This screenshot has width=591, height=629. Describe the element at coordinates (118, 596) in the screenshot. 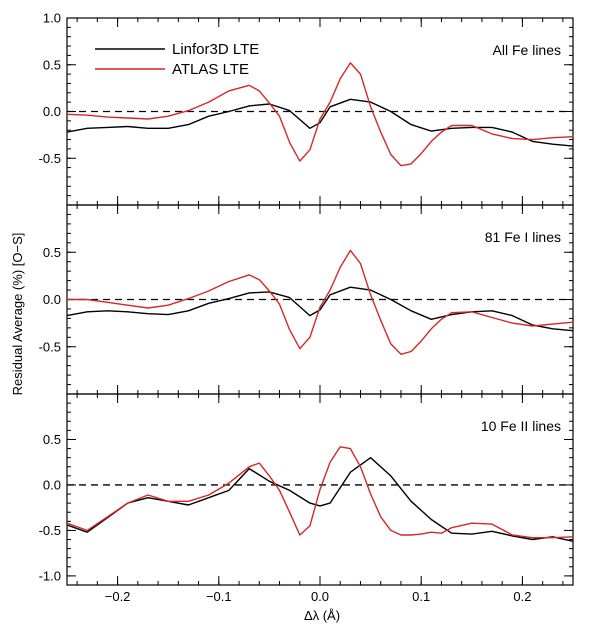

I see `x-tick-label: −0.2` at that location.